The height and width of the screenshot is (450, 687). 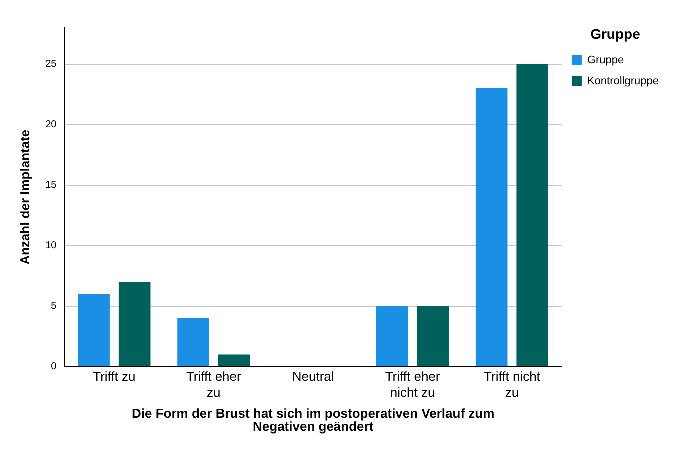 What do you see at coordinates (615, 34) in the screenshot?
I see `legend-title: Gruppe` at bounding box center [615, 34].